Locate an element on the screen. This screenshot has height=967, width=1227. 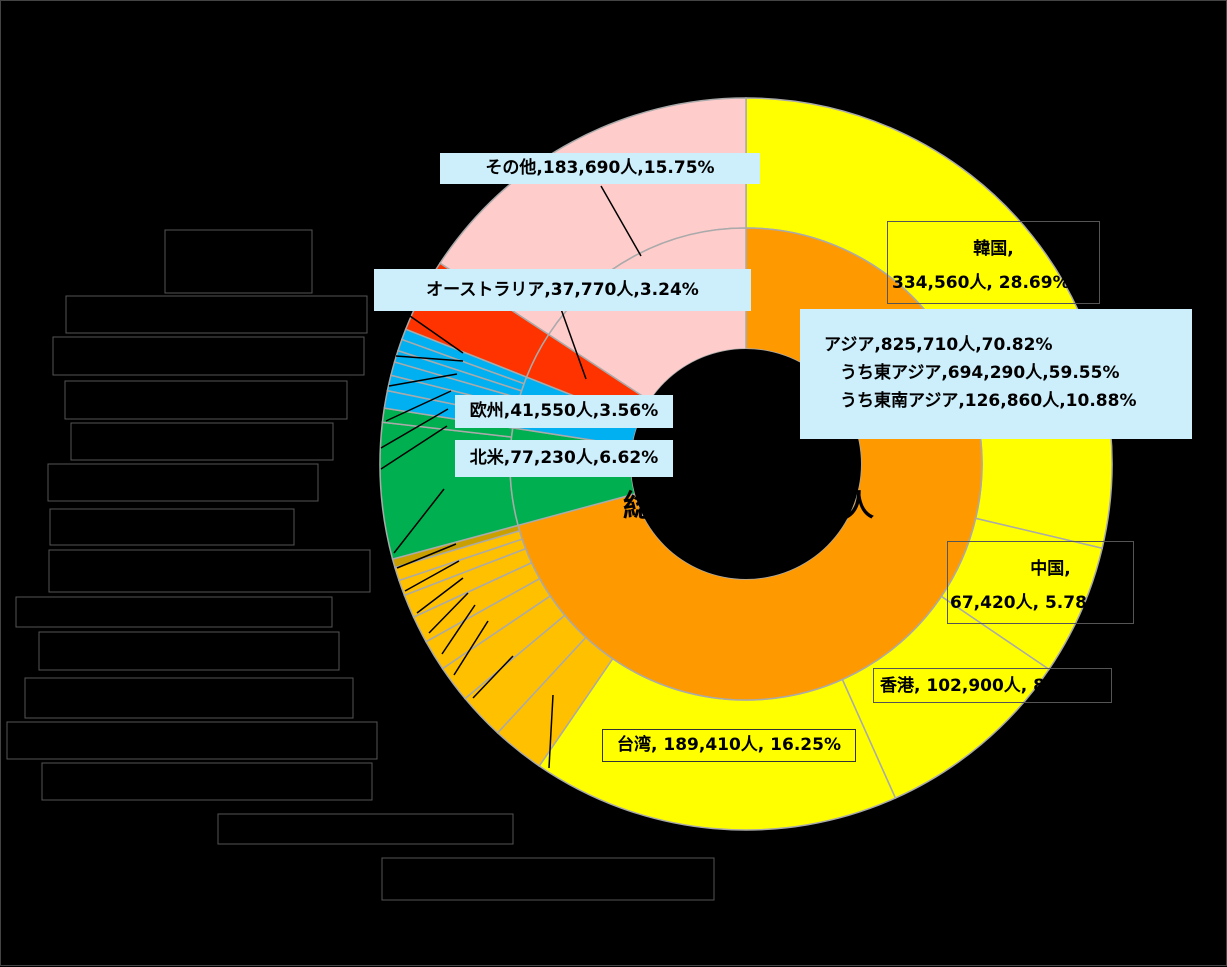
center-title-left: 総 is located at coordinates (638, 506).